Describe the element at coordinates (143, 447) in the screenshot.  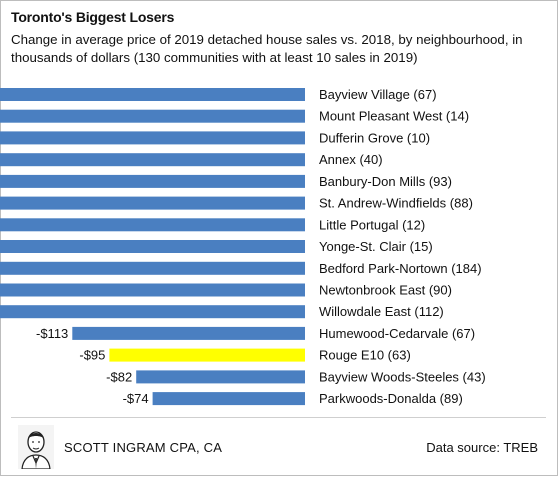
I see `author-name: SCOTT INGRAM CPA, CA` at that location.